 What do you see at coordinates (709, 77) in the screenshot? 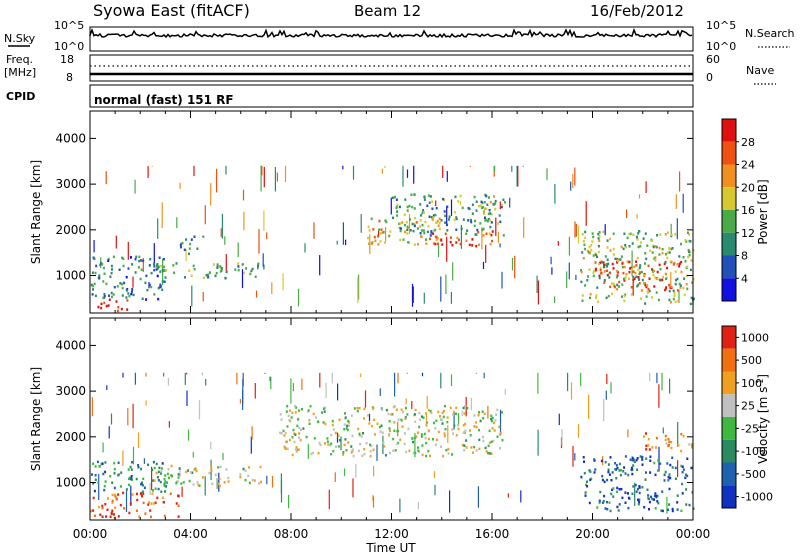
I see `nave-tick-bottom: 0` at bounding box center [709, 77].